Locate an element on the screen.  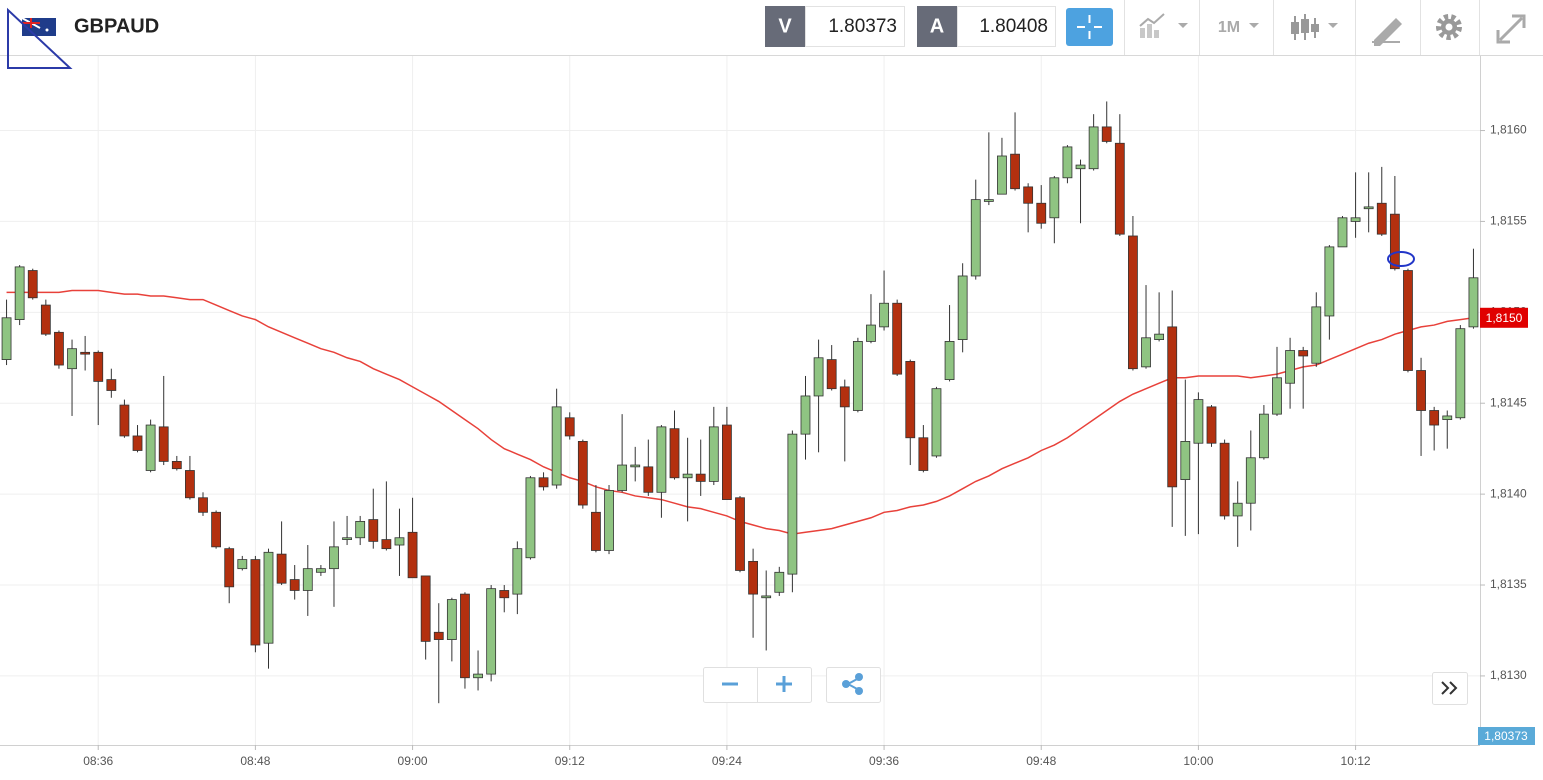
annotation-ellipse is located at coordinates (1401, 259).